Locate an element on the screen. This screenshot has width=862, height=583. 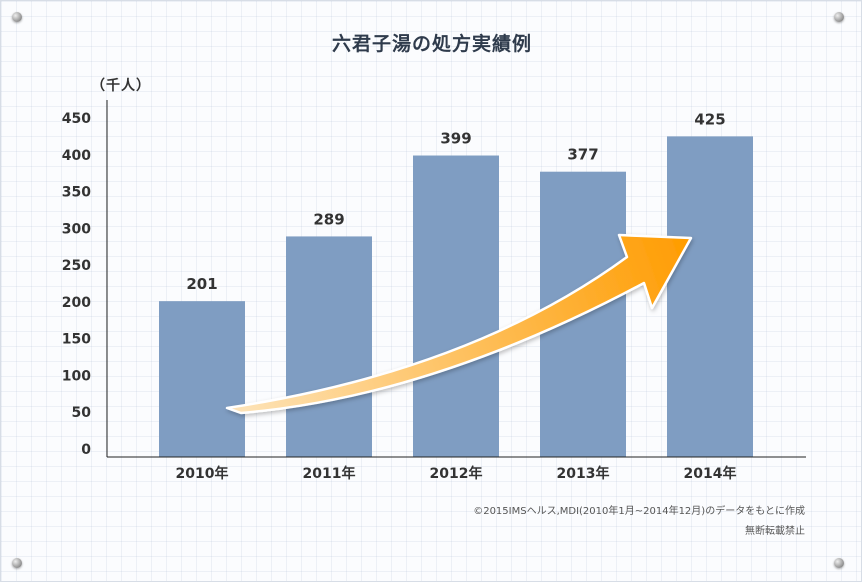
y-tick-label: 300 is located at coordinates (76, 229).